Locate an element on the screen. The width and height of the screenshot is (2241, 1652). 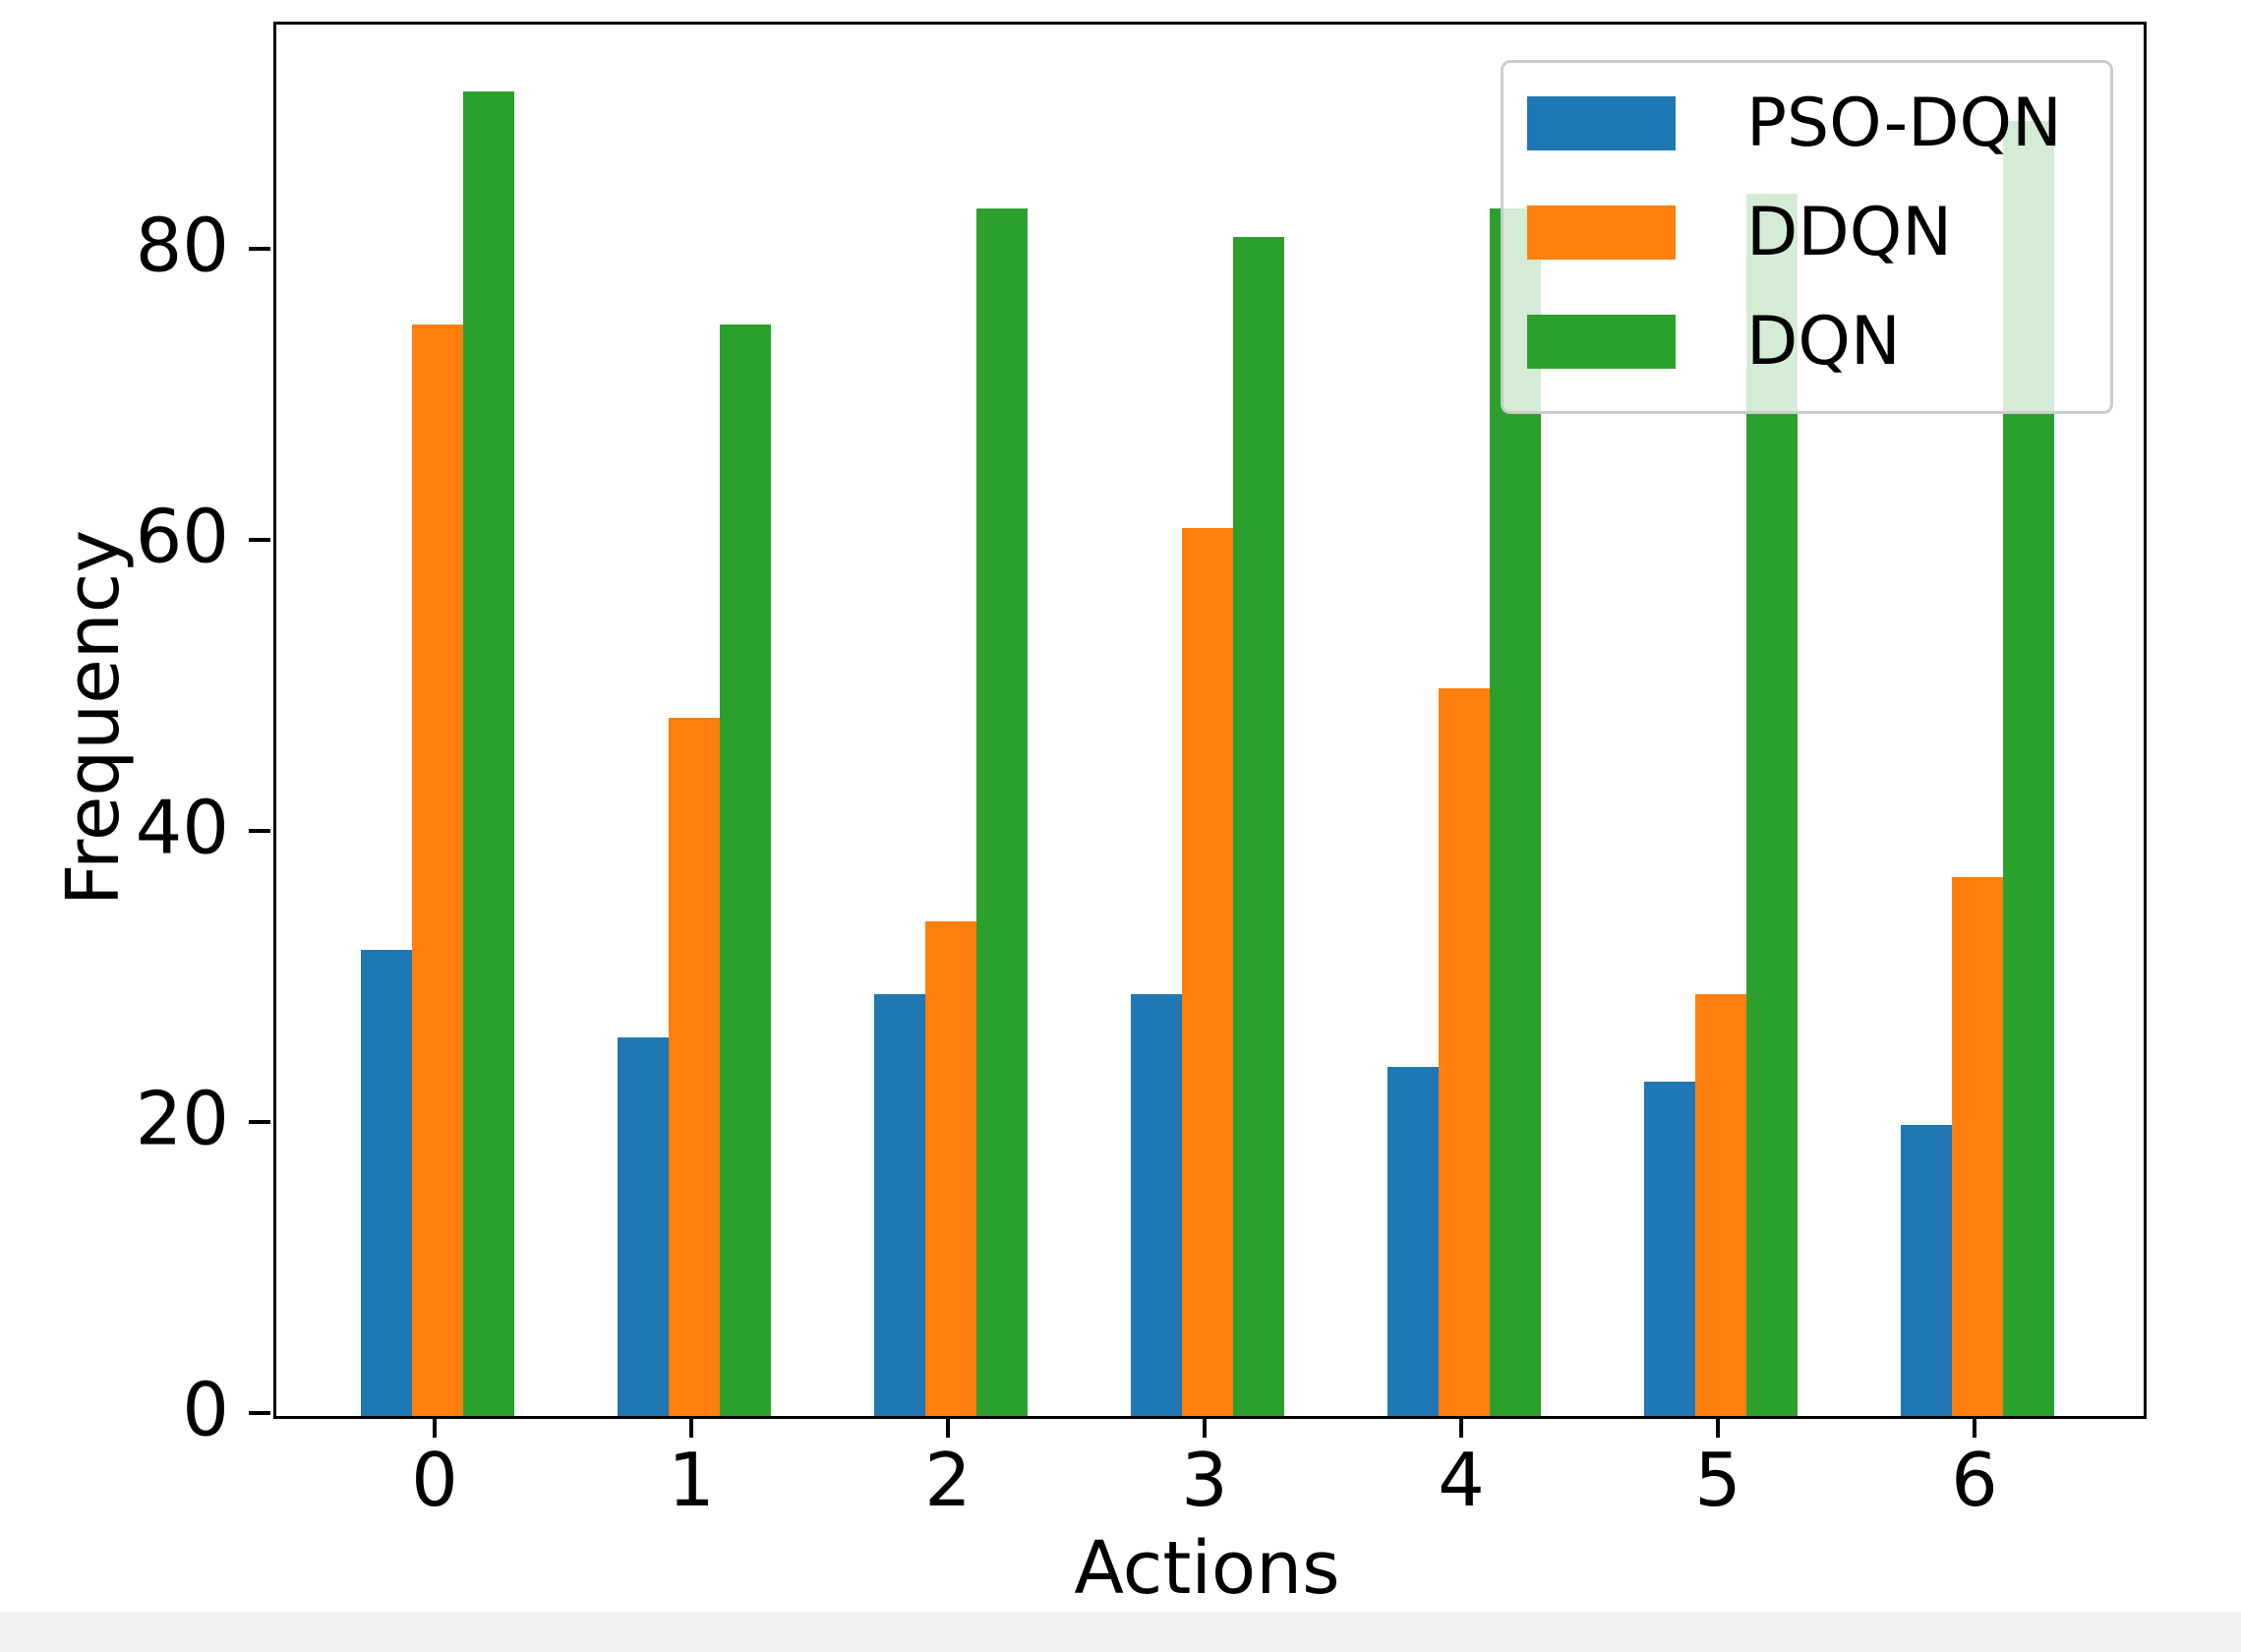
y-tick-label-0: 0 is located at coordinates (205, 1409).